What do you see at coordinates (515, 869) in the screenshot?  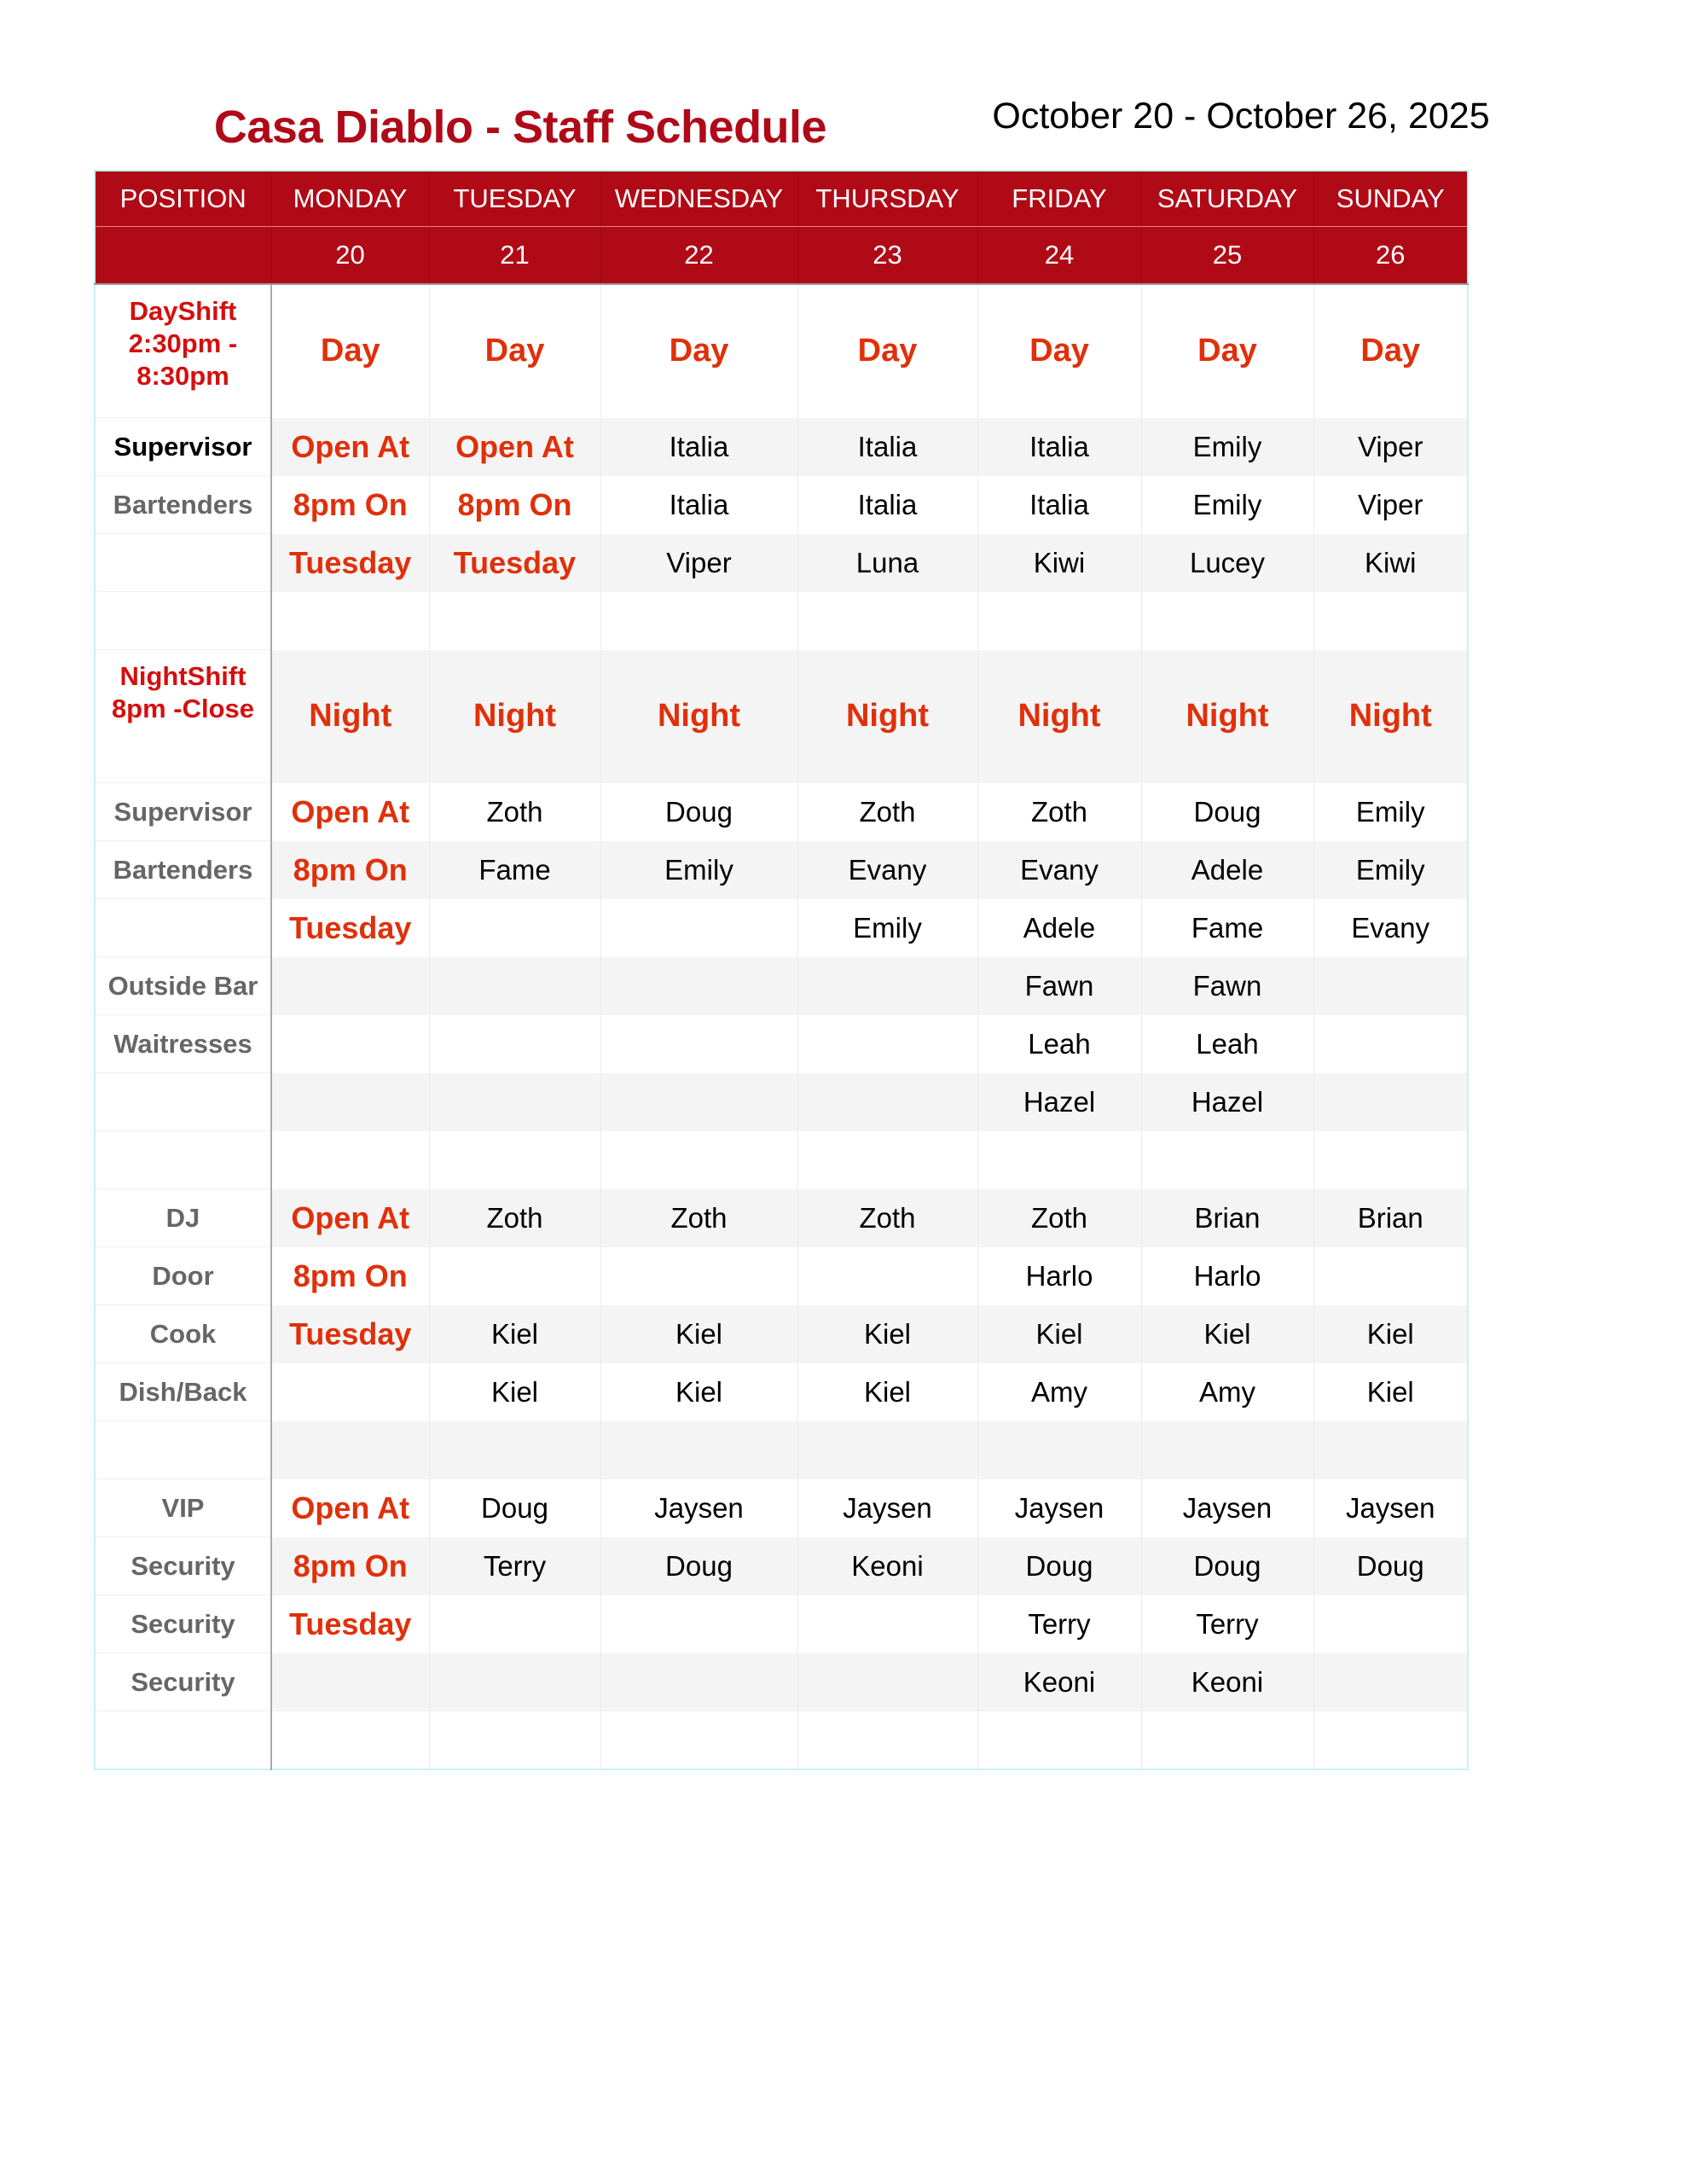 I see `schedule-cell: Fame` at bounding box center [515, 869].